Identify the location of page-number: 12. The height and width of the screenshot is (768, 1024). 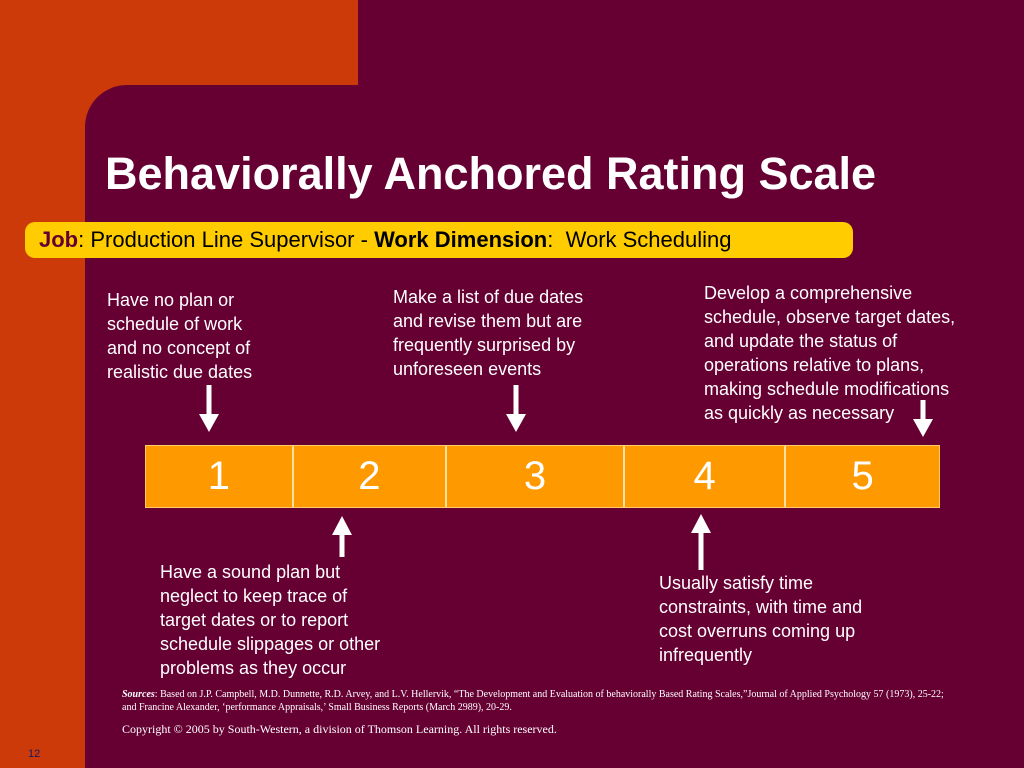
(34, 754).